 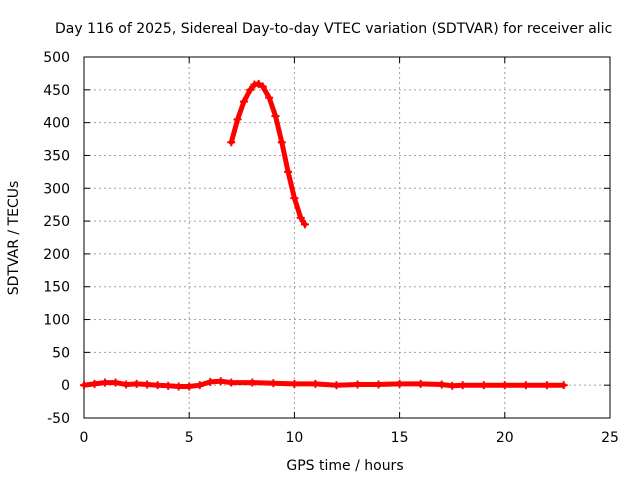 I want to click on y-tick-label: 50, so click(x=61, y=353).